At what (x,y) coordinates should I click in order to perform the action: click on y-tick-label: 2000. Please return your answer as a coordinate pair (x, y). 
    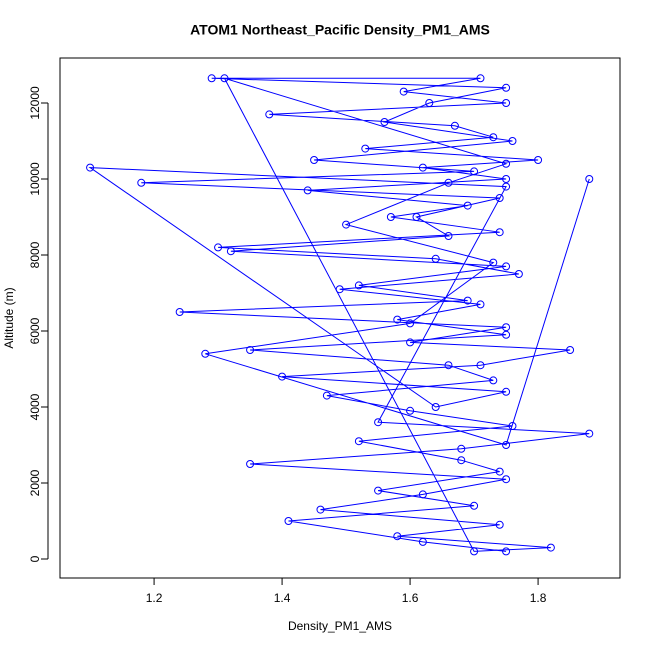
    Looking at the image, I should click on (35, 482).